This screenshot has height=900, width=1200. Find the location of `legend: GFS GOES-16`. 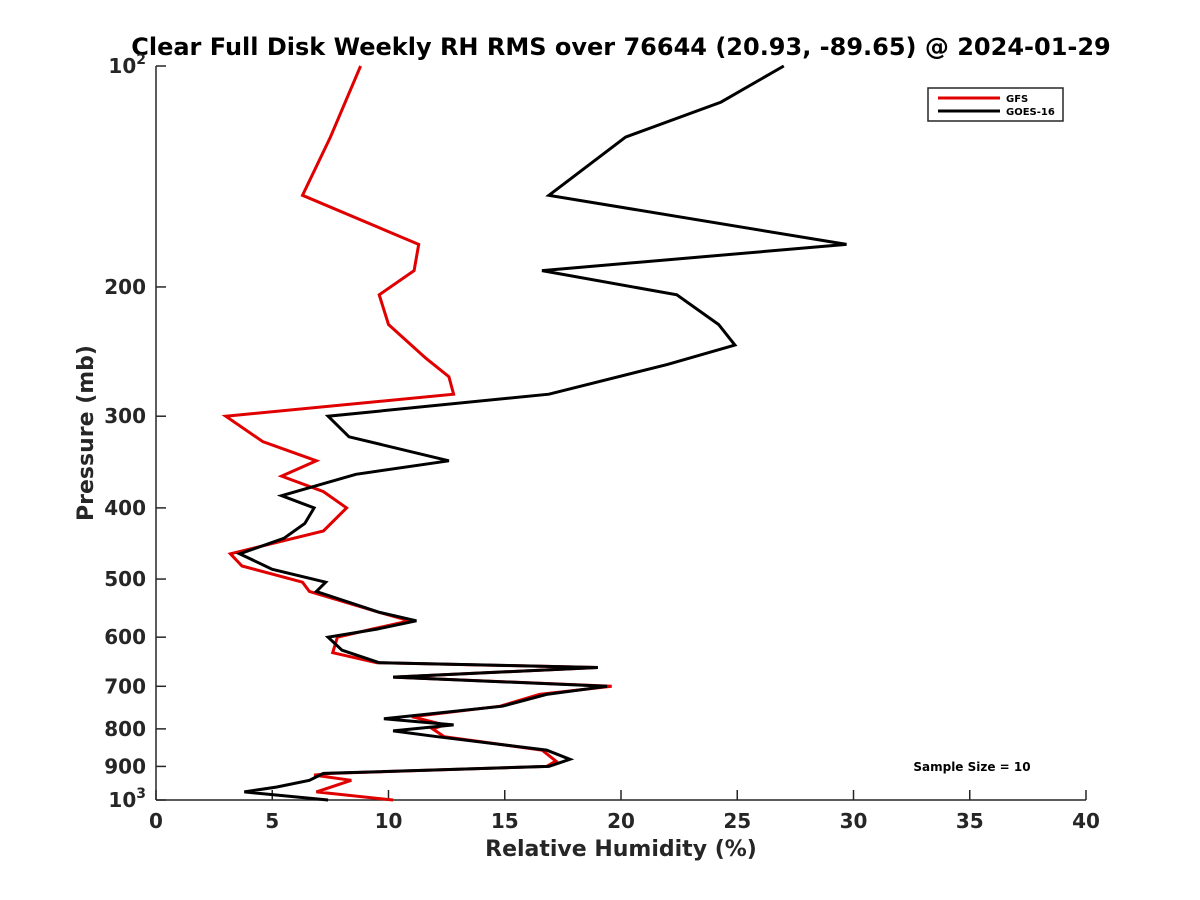

legend: GFS GOES-16 is located at coordinates (995, 104).